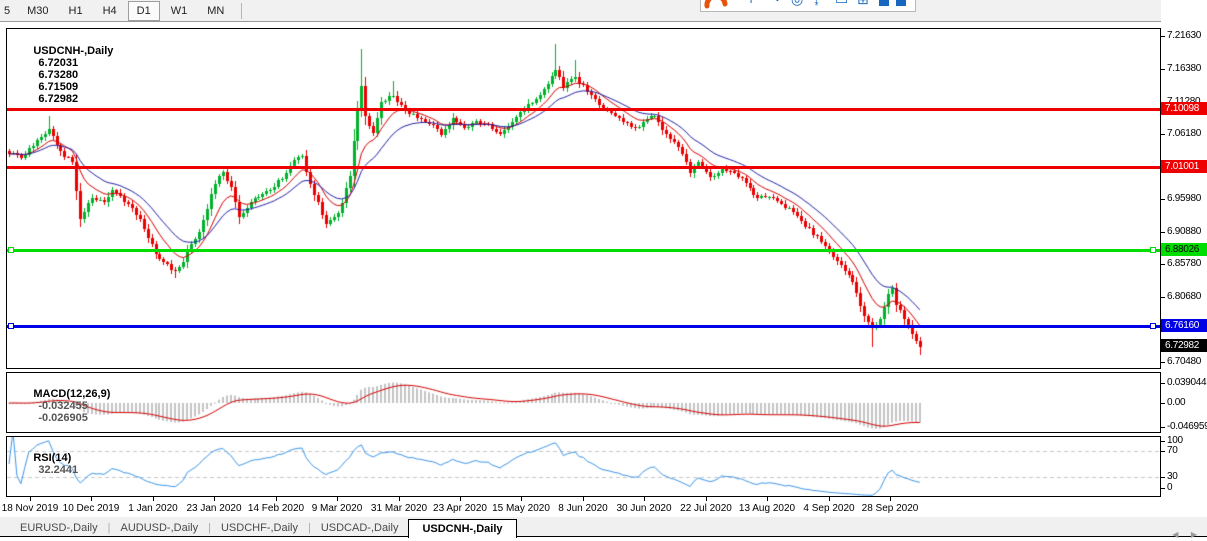 The image size is (1207, 541). What do you see at coordinates (52, 458) in the screenshot?
I see `rsi-label: RSI(14)` at bounding box center [52, 458].